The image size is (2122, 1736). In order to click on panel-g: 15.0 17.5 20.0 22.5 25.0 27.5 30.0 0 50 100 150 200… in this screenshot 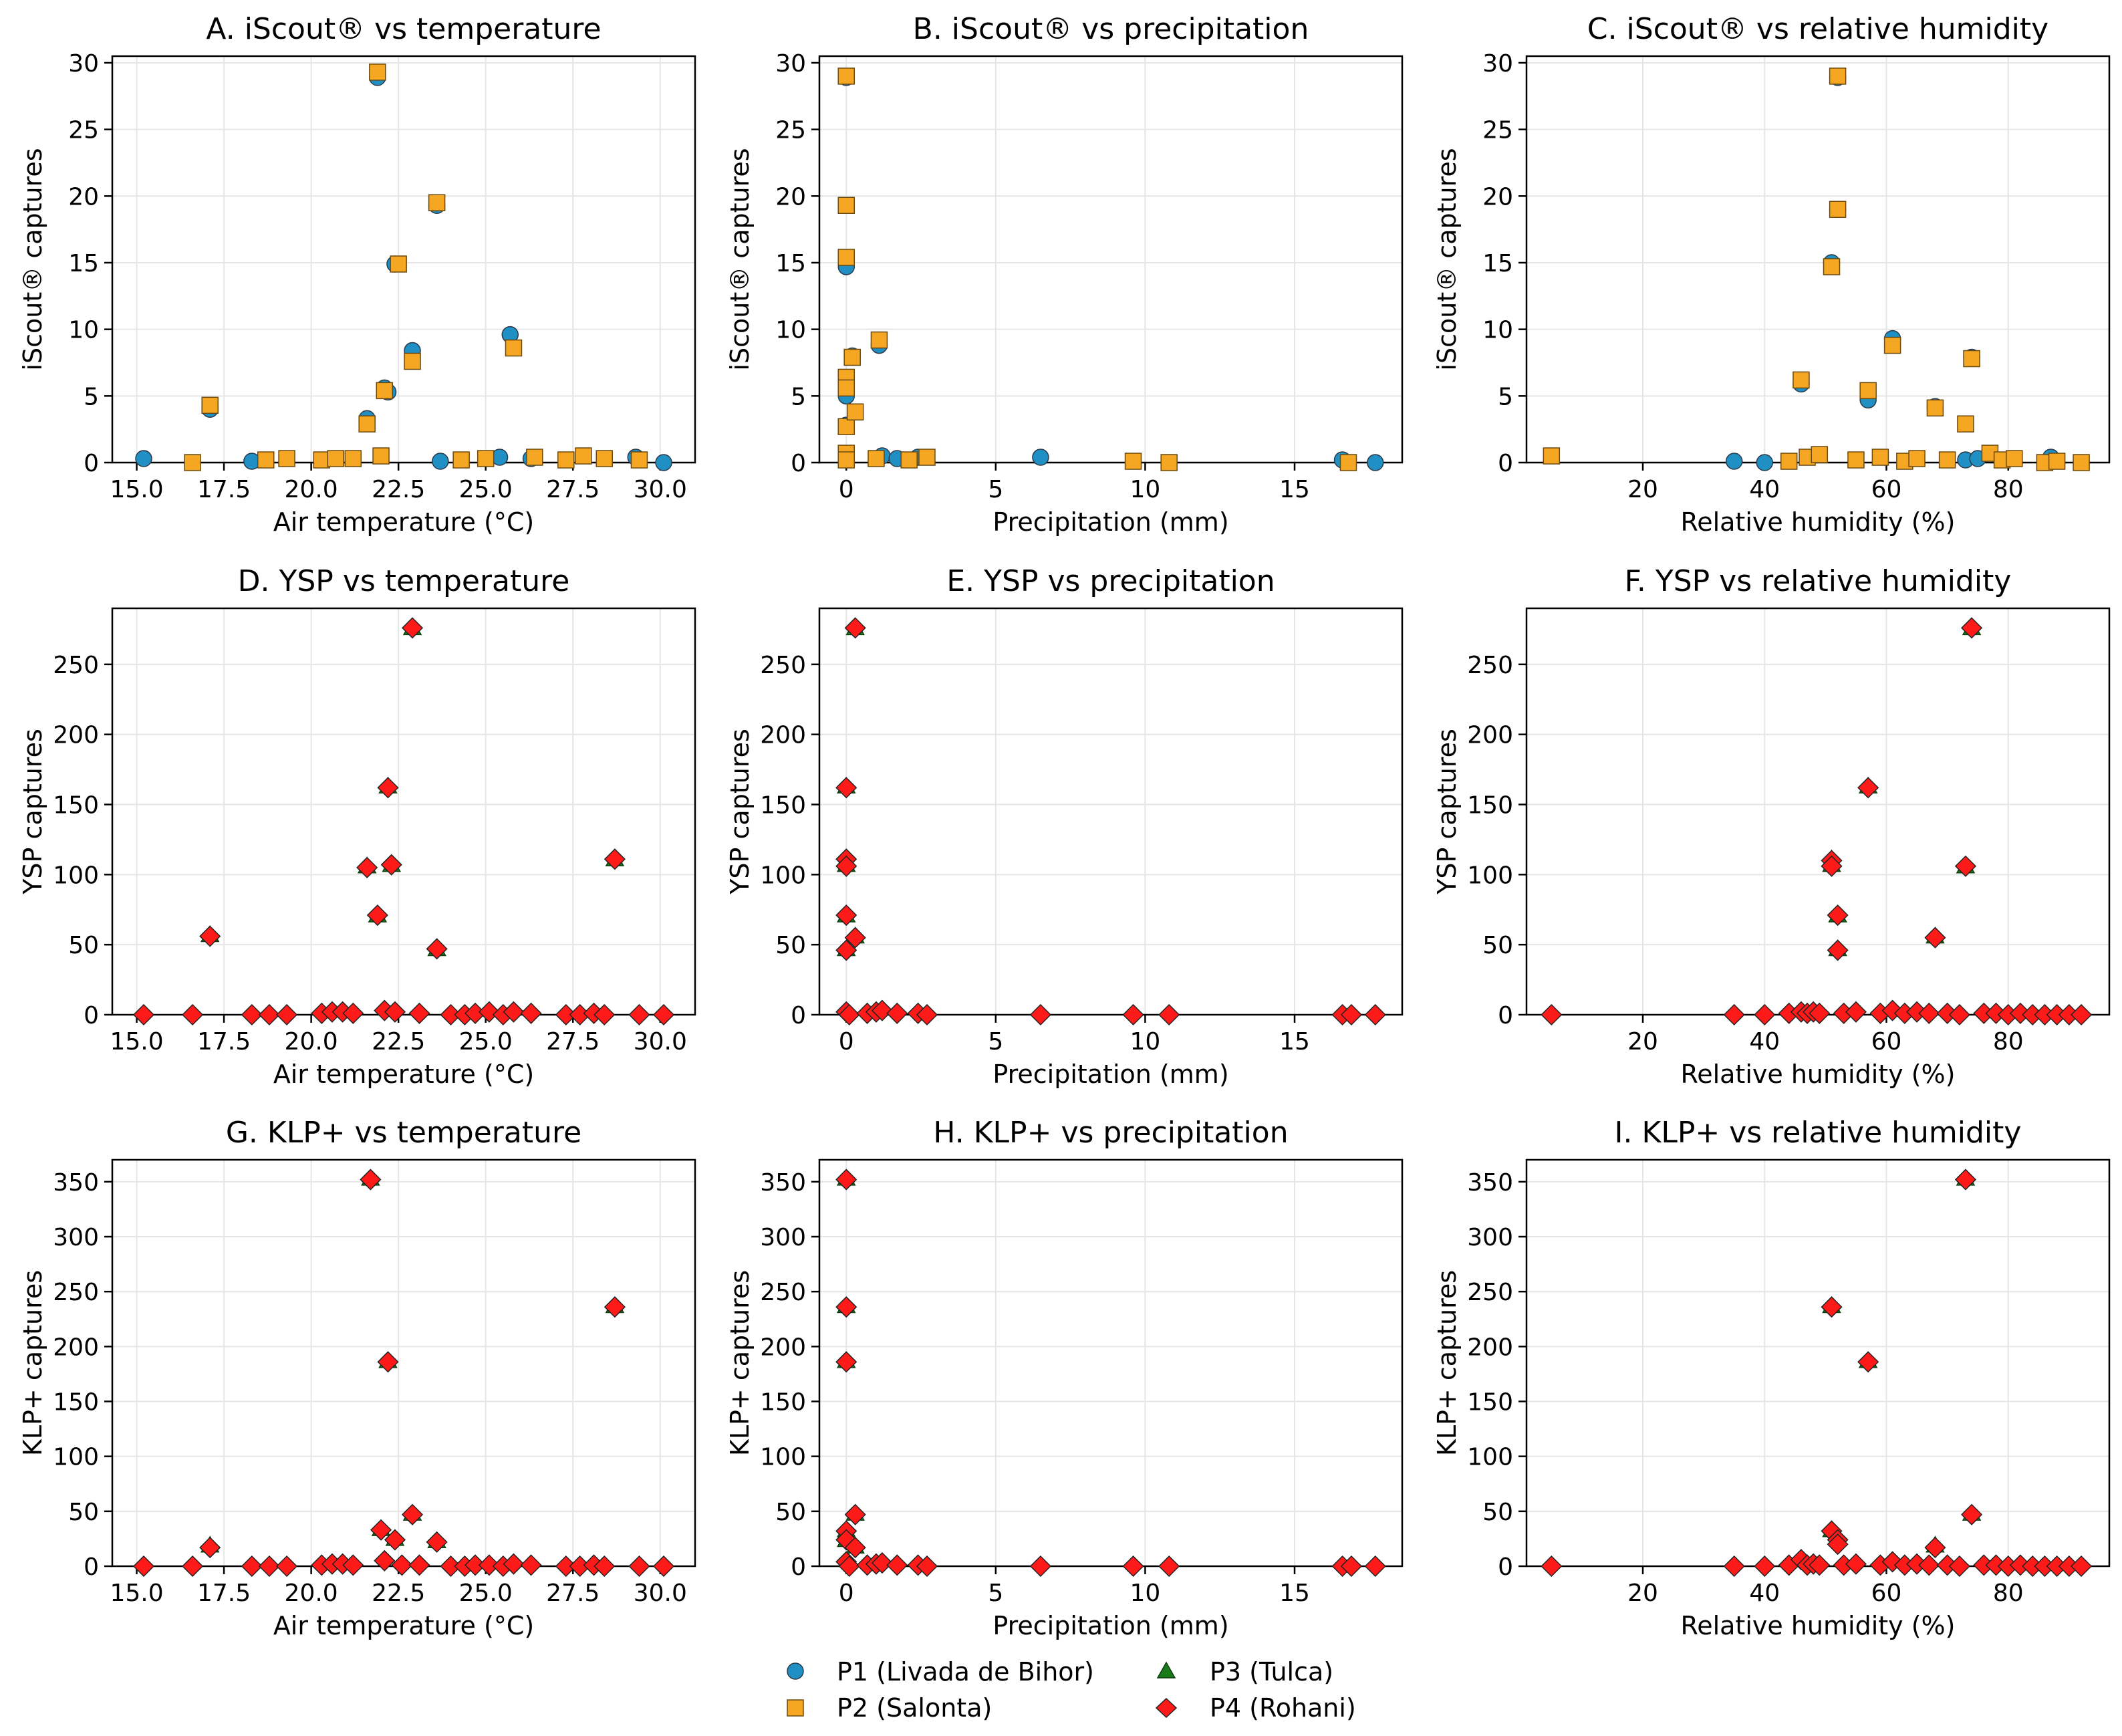, I will do `click(357, 1378)`.